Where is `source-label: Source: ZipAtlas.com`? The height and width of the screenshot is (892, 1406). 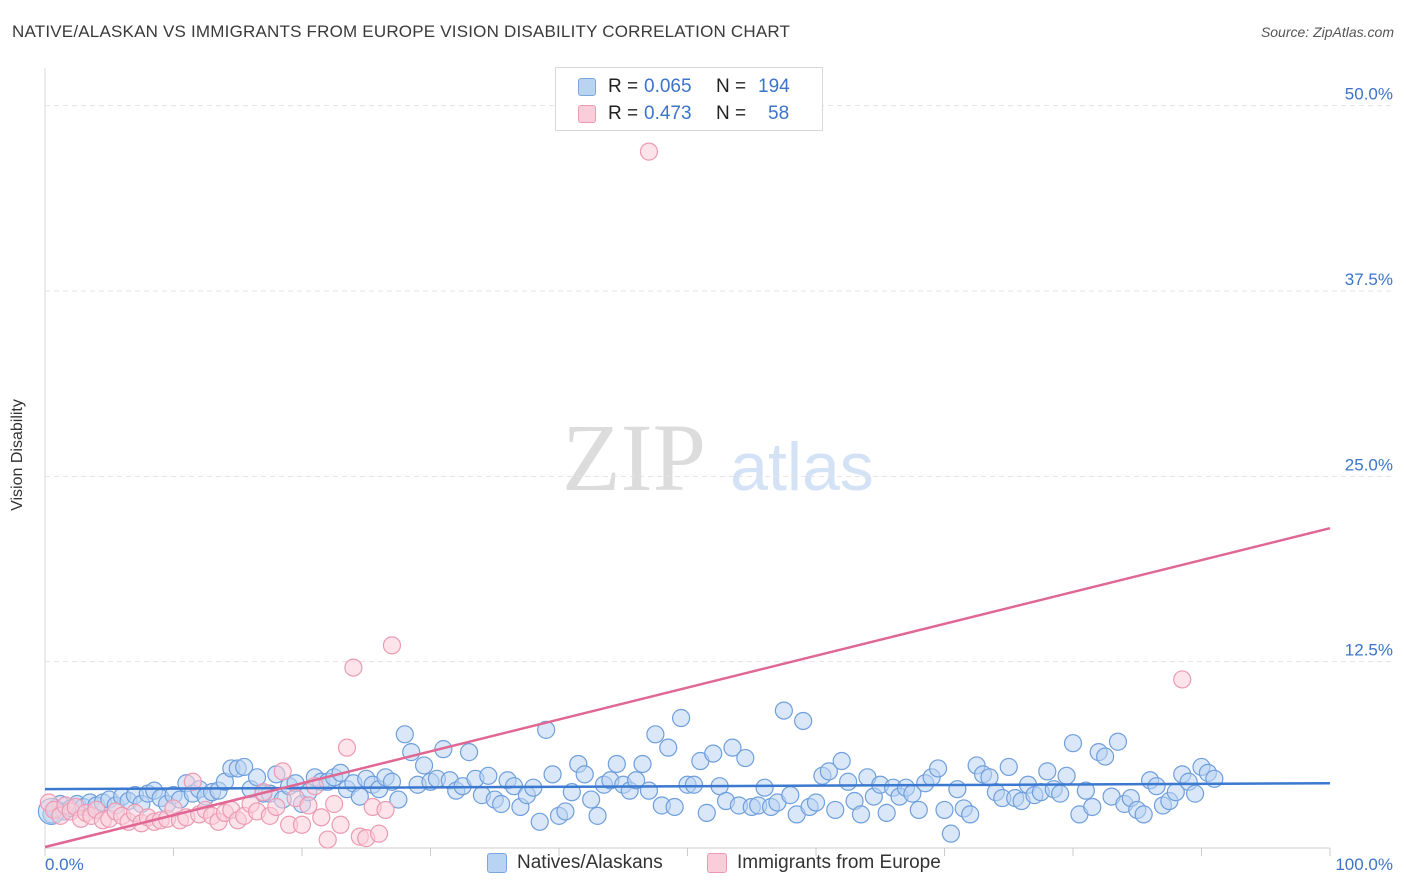
source-label: Source: ZipAtlas.com is located at coordinates (1327, 32).